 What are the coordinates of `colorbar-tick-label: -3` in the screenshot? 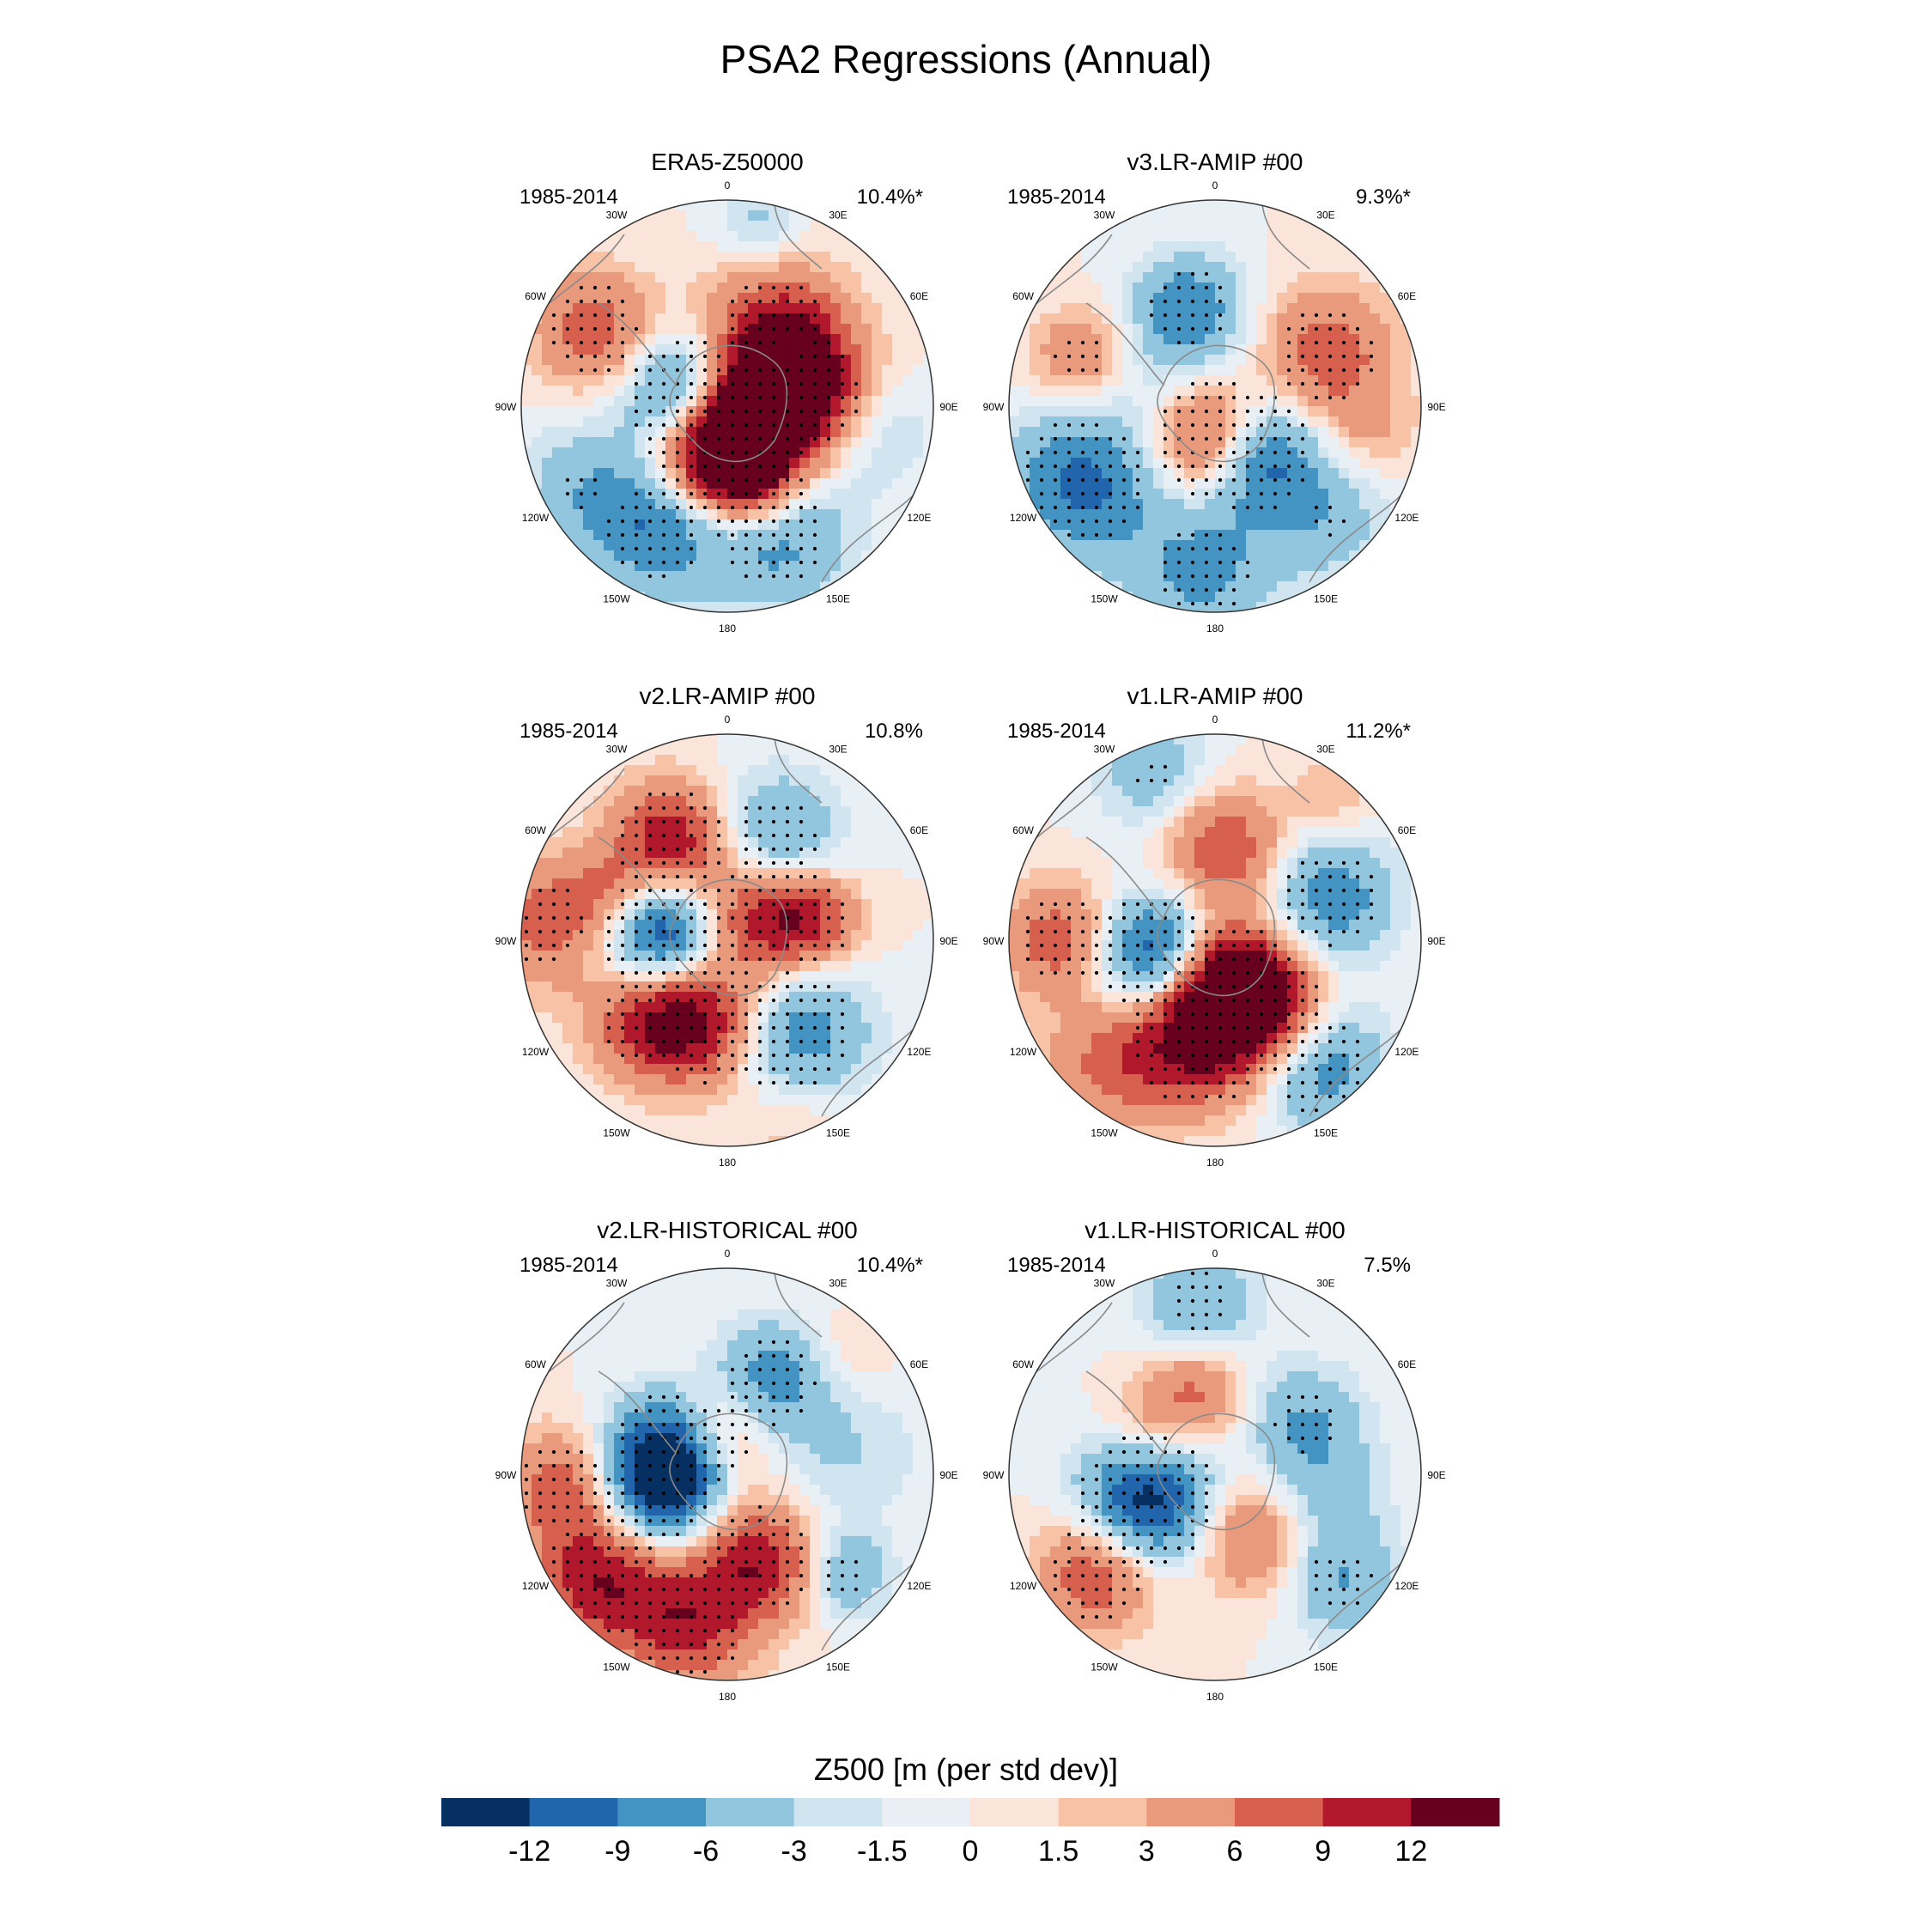 It's located at (794, 1851).